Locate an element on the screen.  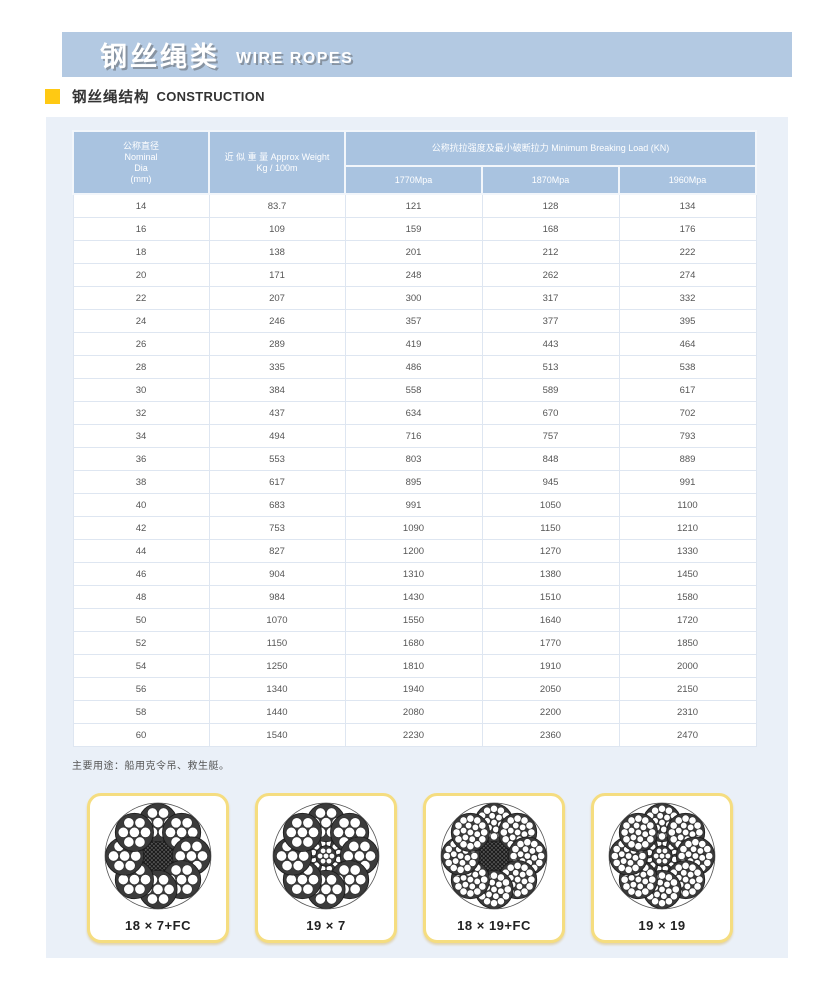
table-row: 40 683 991 1050 1100 is located at coordinates (414, 505).